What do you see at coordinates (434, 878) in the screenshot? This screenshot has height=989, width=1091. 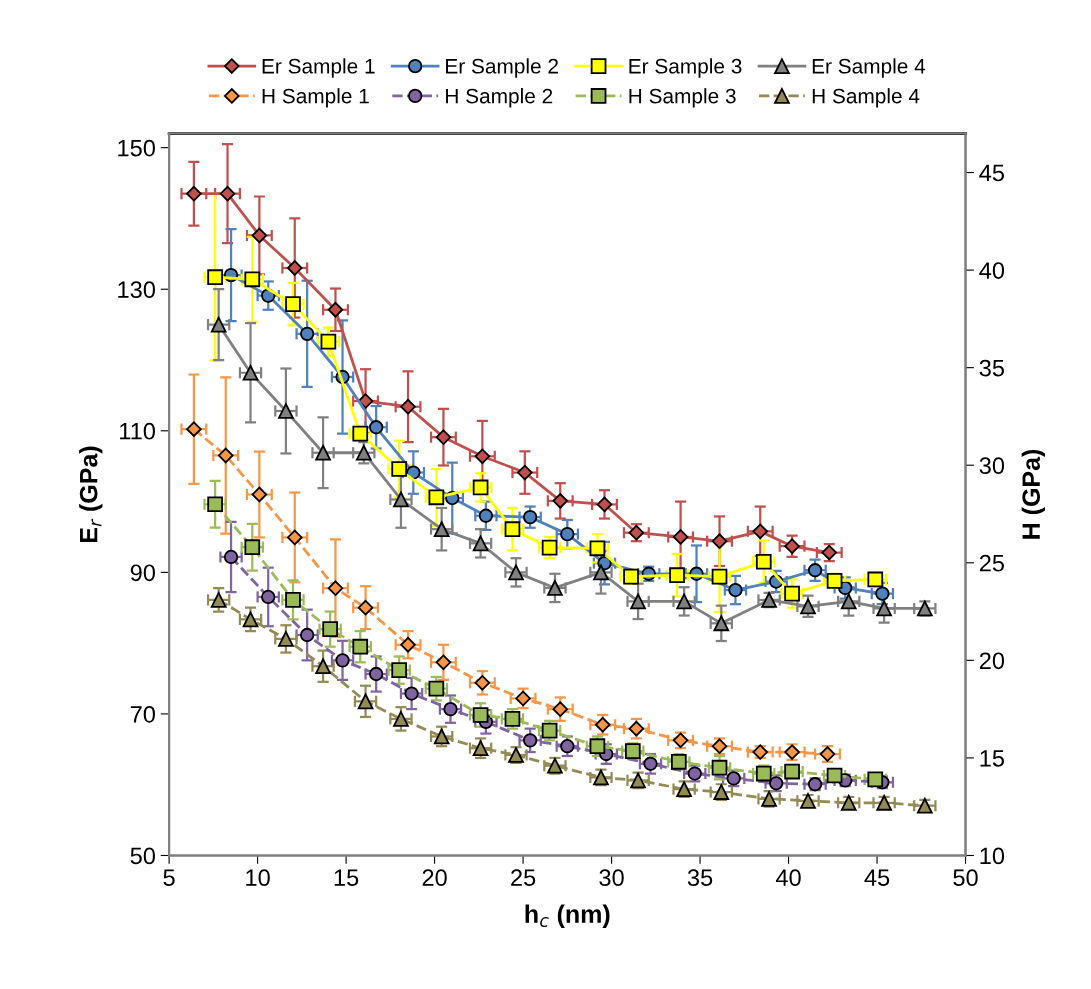 I see `x-tick-label: 20` at bounding box center [434, 878].